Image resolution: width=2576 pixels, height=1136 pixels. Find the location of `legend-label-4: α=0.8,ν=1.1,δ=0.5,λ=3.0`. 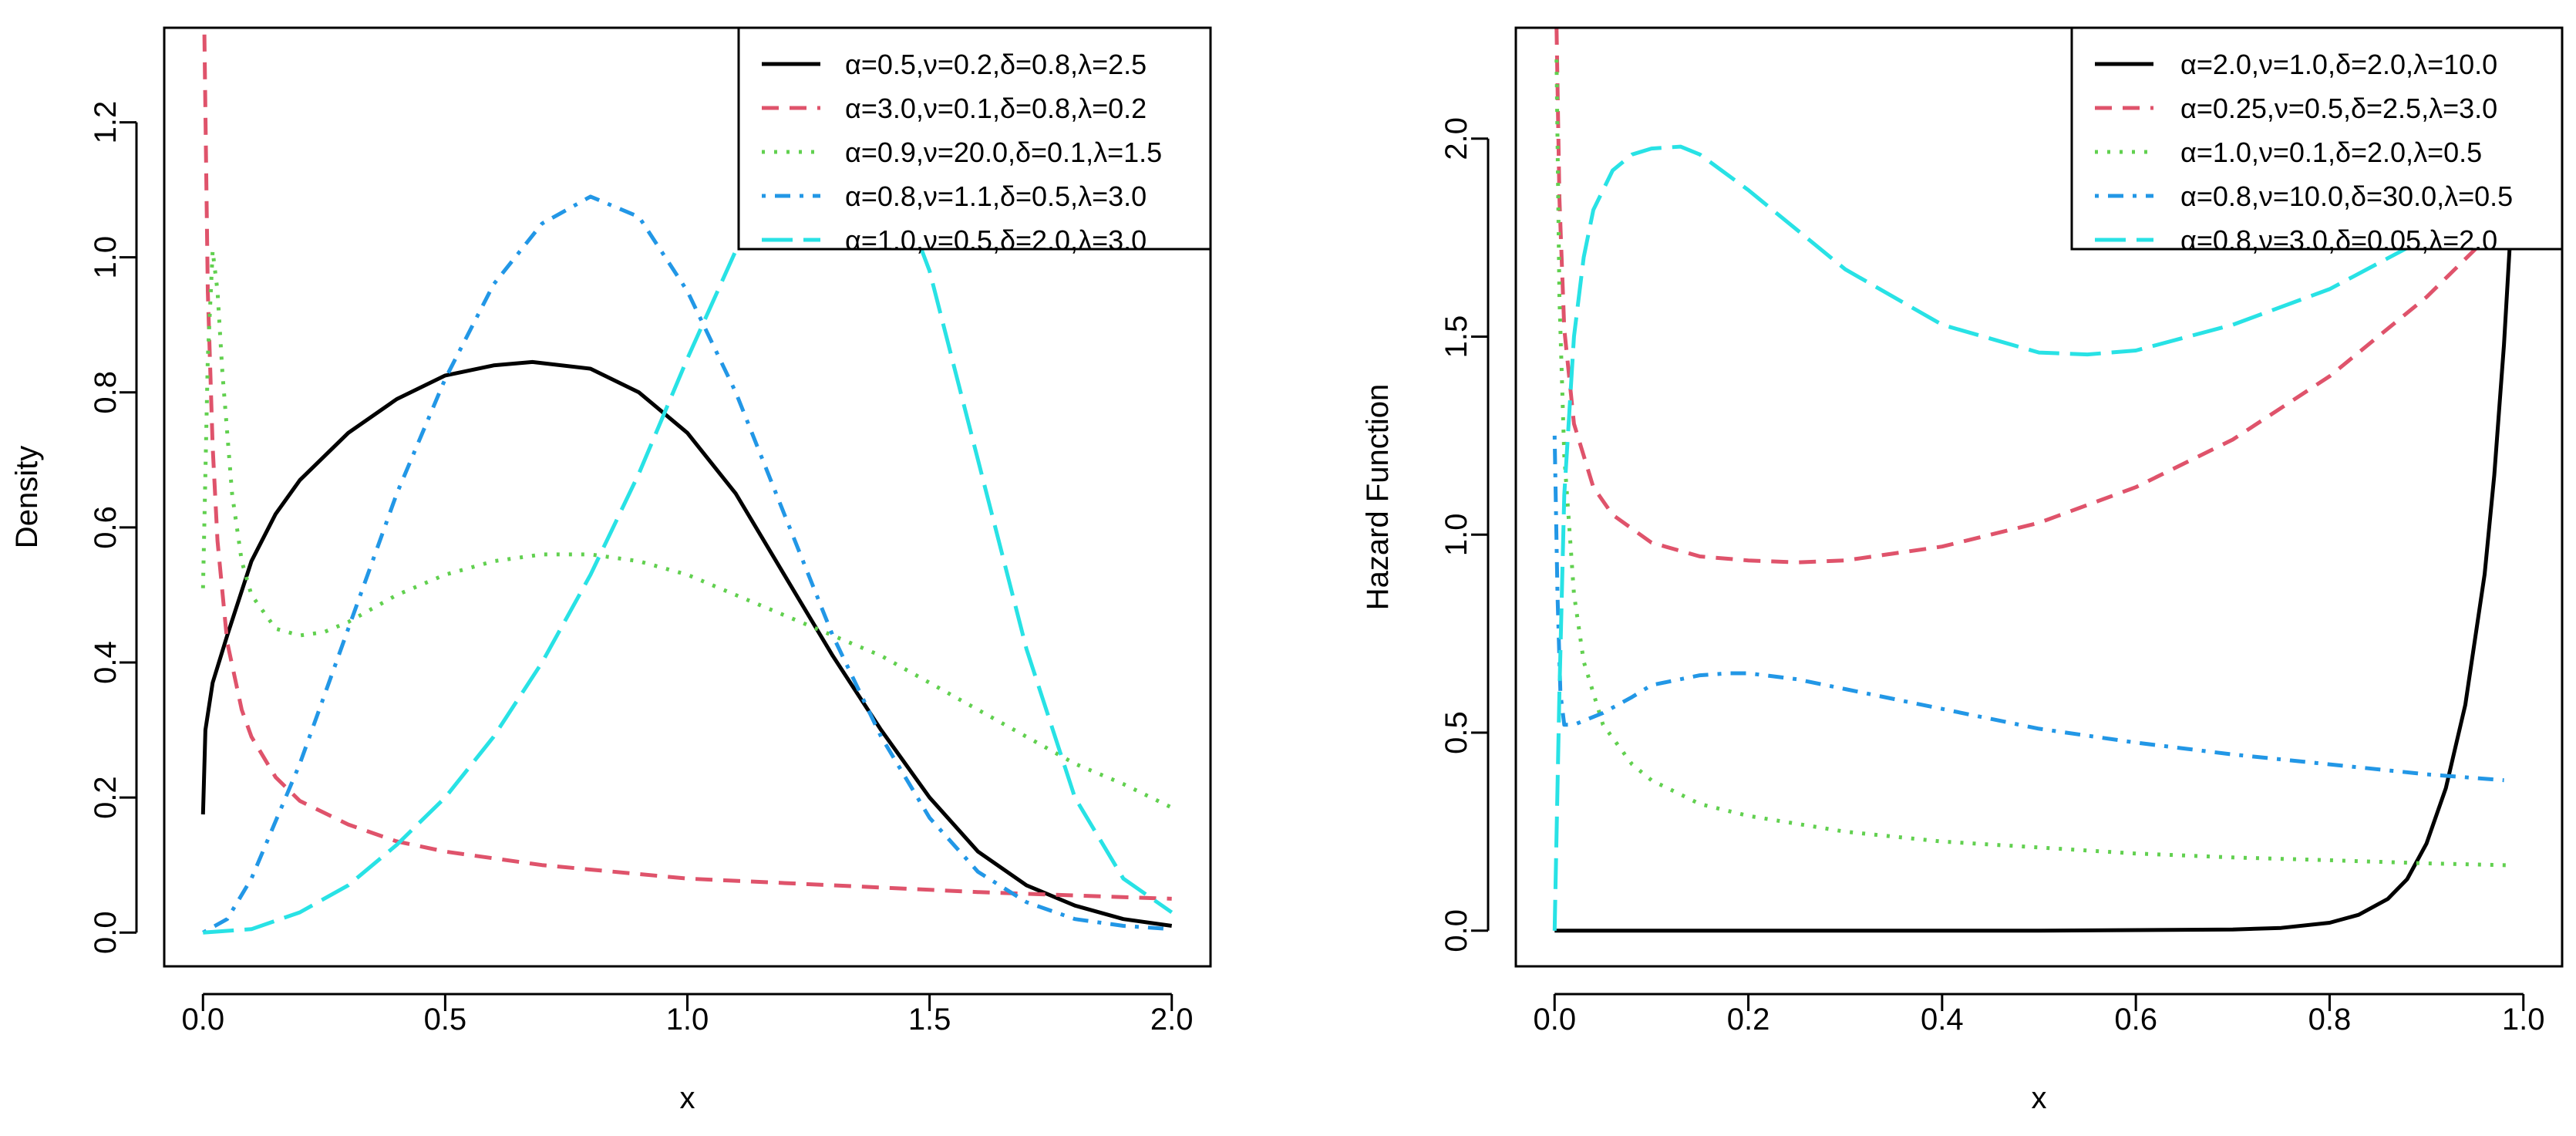

legend-label-4: α=0.8,ν=1.1,δ=0.5,λ=3.0 is located at coordinates (996, 196).